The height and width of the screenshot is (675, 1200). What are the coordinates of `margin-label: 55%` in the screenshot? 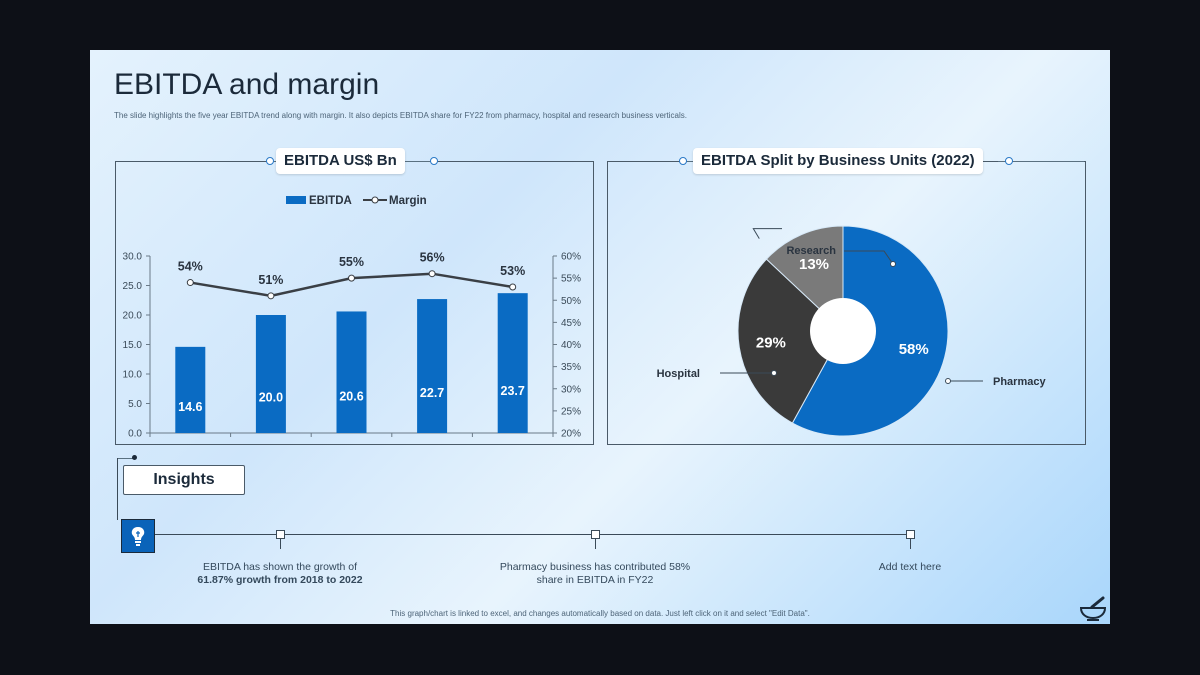 It's located at (351, 262).